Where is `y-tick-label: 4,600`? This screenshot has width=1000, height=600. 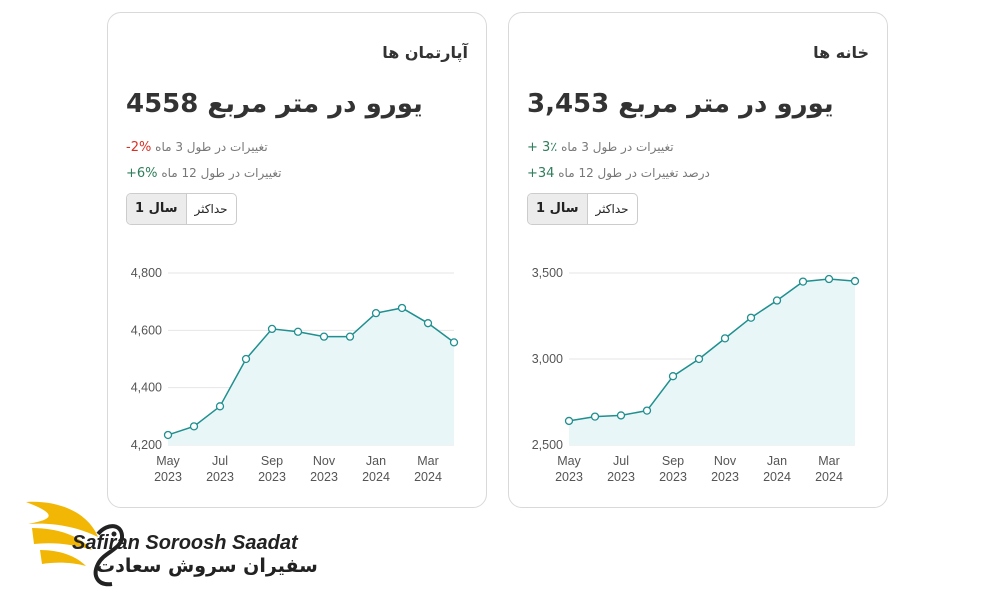
y-tick-label: 4,600 is located at coordinates (146, 330).